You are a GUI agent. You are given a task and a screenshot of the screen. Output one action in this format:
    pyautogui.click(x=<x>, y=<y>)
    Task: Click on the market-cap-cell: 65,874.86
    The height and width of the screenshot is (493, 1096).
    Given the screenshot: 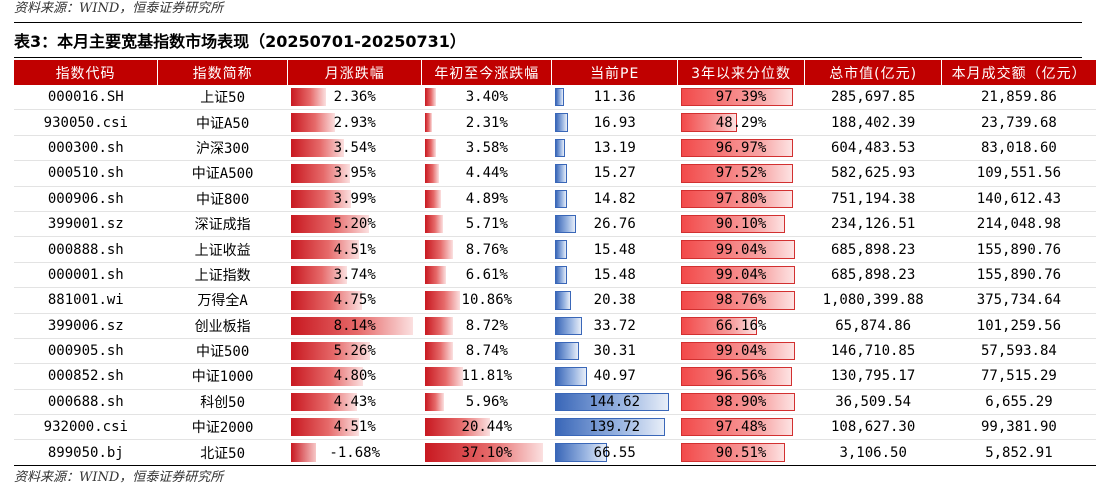 What is the action you would take?
    pyautogui.click(x=873, y=326)
    